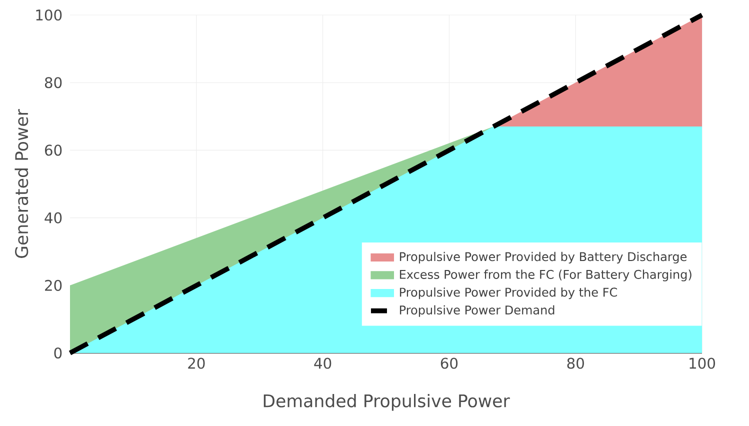  Describe the element at coordinates (53, 218) in the screenshot. I see `y-tick-label: 40` at that location.